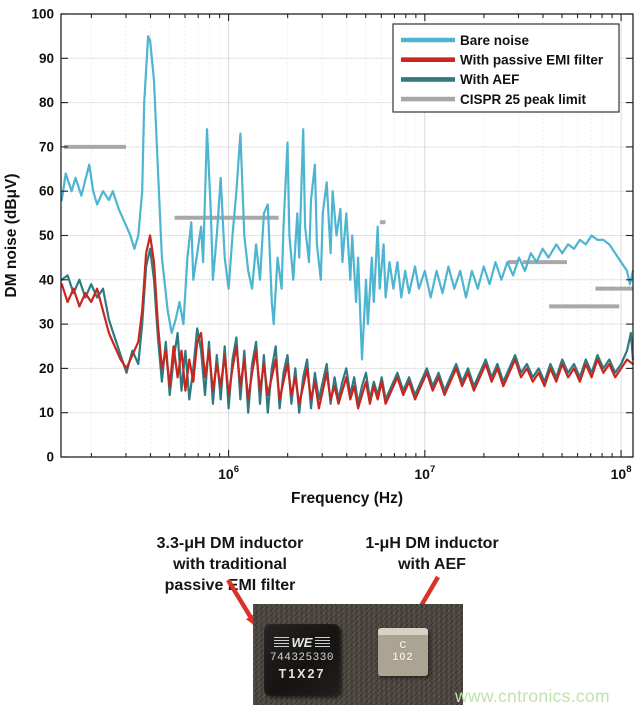  What do you see at coordinates (432, 543) in the screenshot?
I see `aef-inductor-label-line1: 1-μH DM inductor` at bounding box center [432, 543].